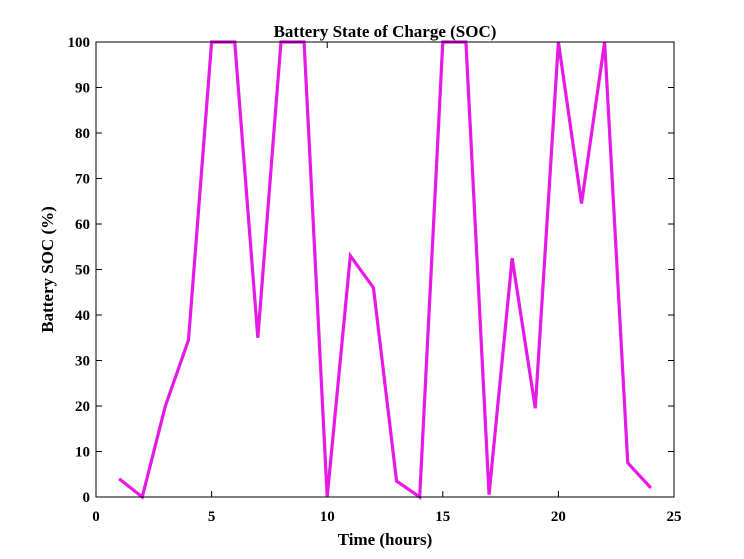 This screenshot has width=744, height=559. I want to click on x-tick-label: 15, so click(442, 517).